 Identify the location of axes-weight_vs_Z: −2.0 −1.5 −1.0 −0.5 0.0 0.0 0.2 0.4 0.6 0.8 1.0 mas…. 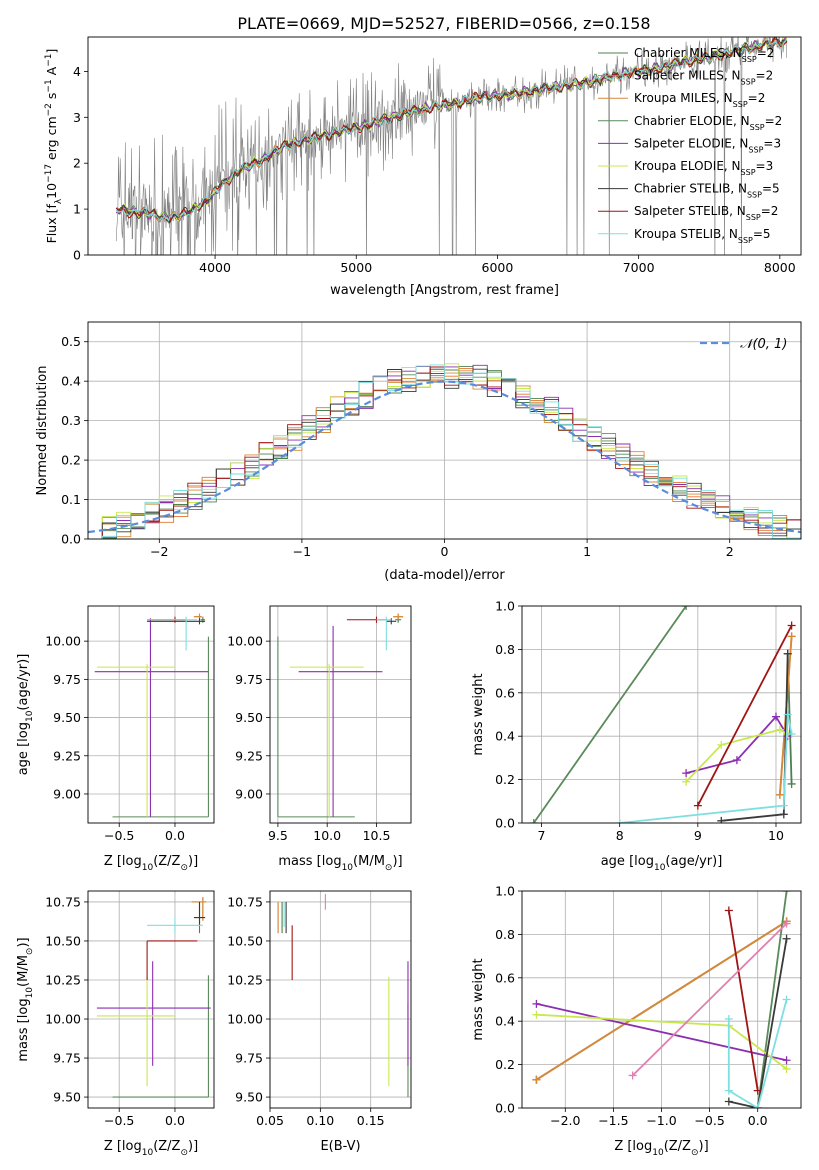
(636, 1021).